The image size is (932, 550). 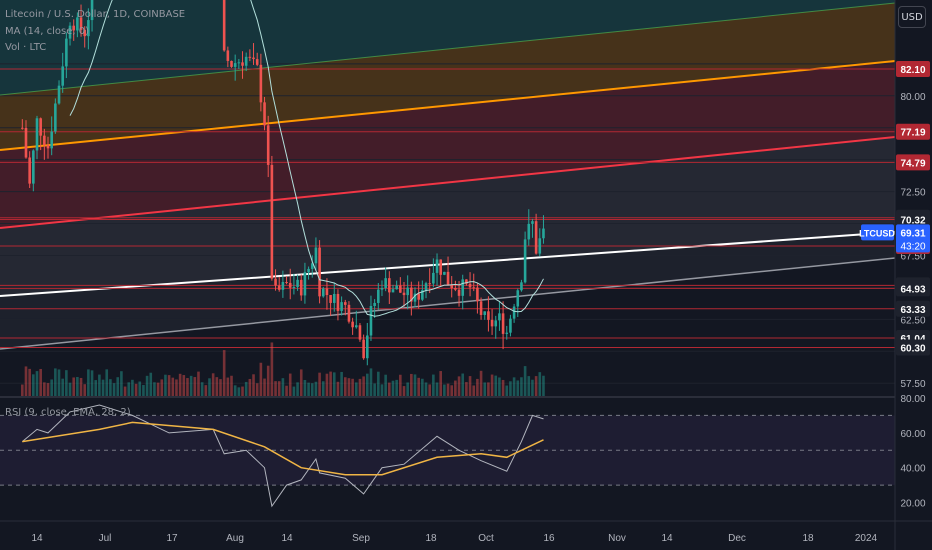 What do you see at coordinates (68, 412) in the screenshot?
I see `rsi-legend: RSI (9, close, EMA, 28, 2)` at bounding box center [68, 412].